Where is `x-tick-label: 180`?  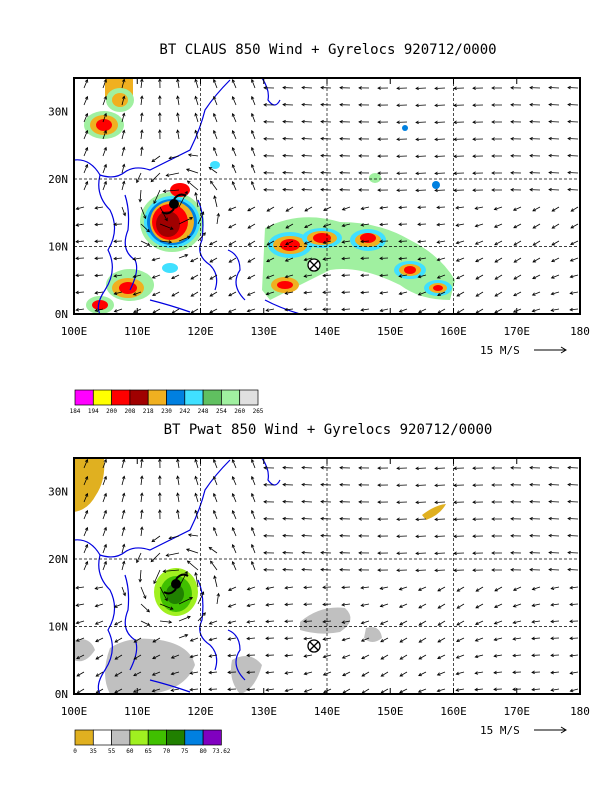
x-tick-label: 180 is located at coordinates (580, 331).